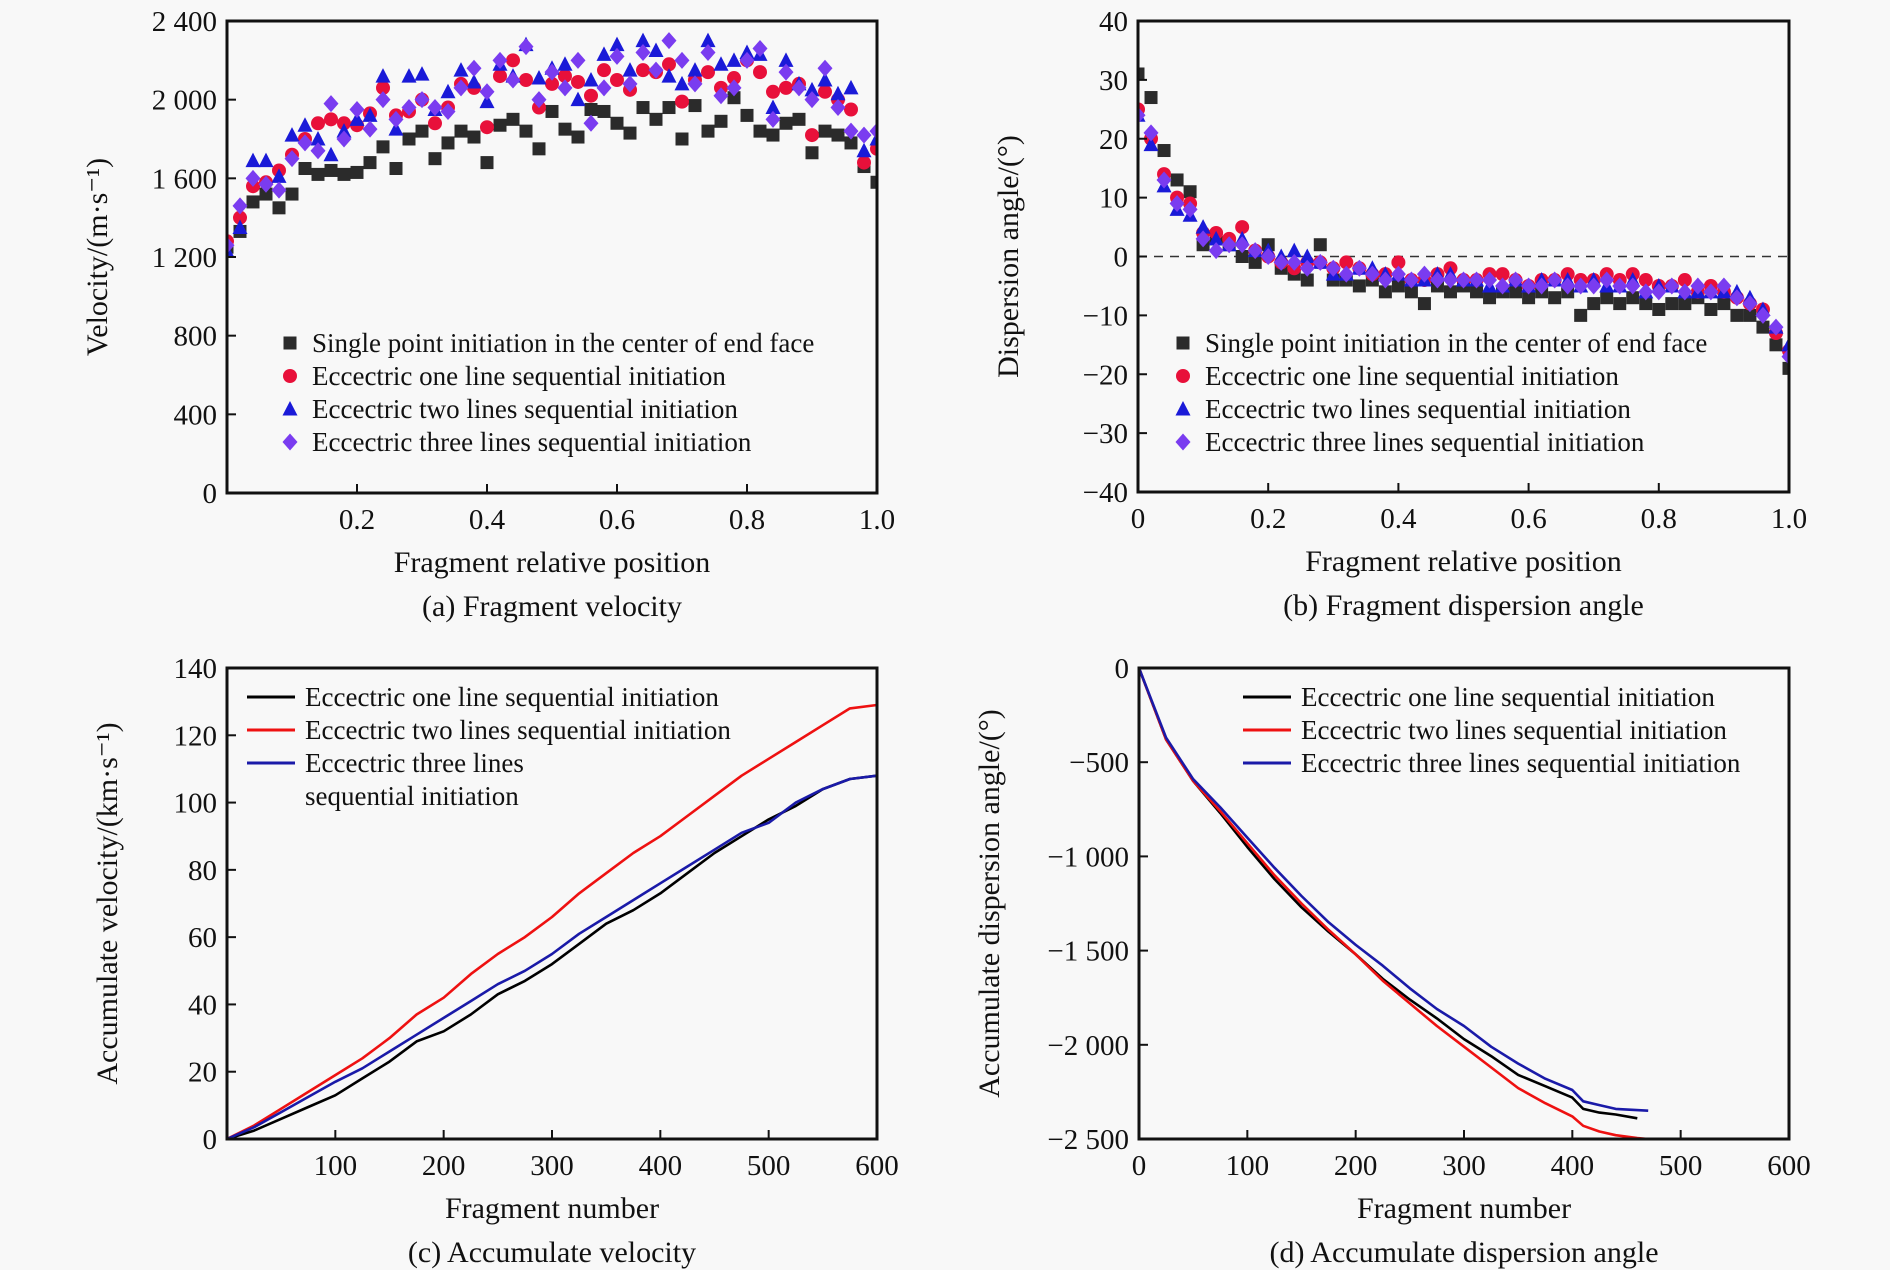  What do you see at coordinates (989, 903) in the screenshot?
I see `panel-d-y-axis-label: Accumulate dispersion angle/(°)` at bounding box center [989, 903].